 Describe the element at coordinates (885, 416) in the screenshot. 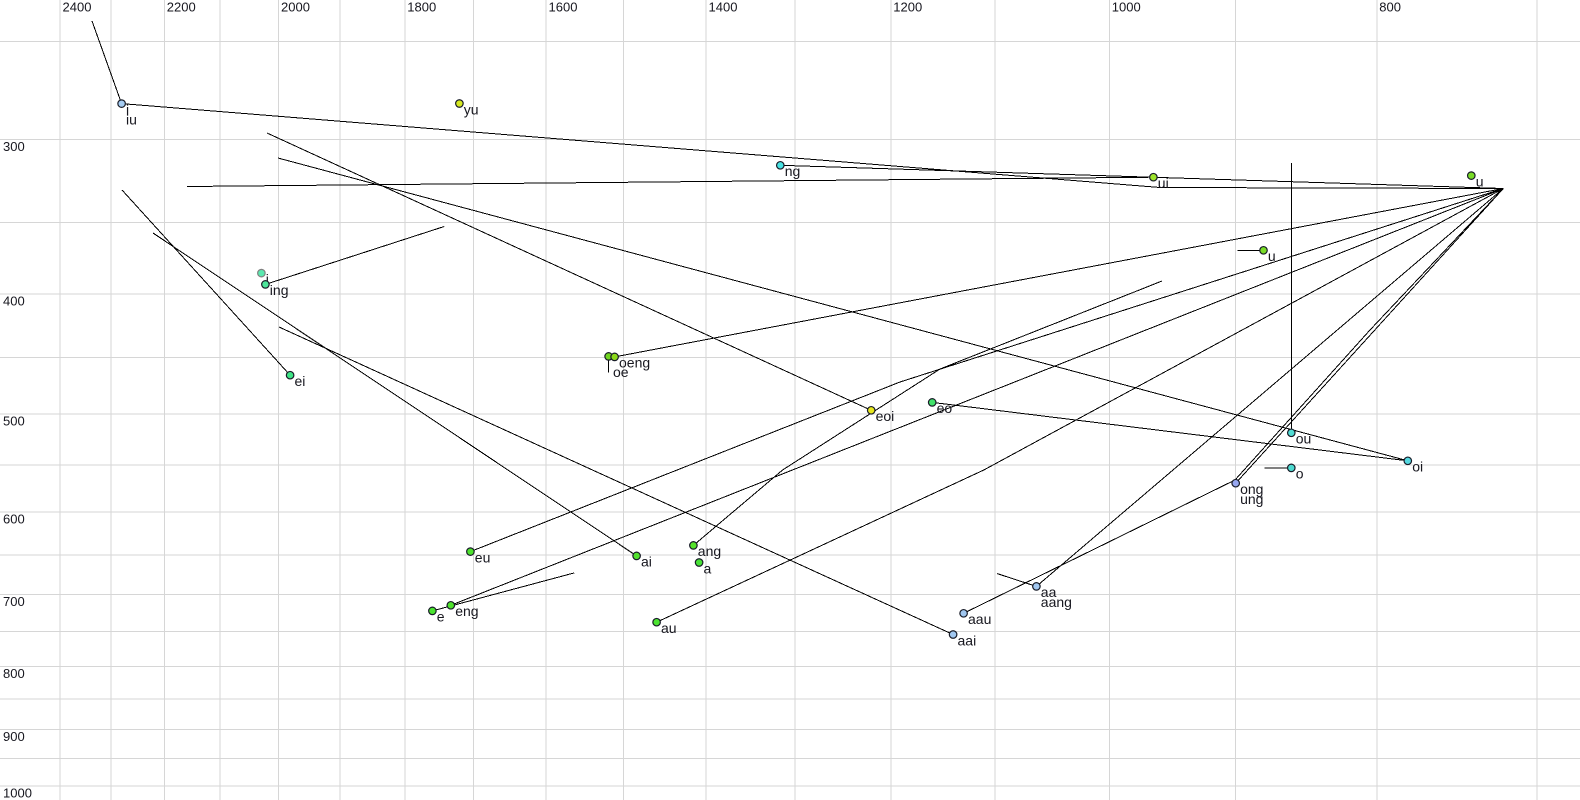

I see `svg-text: eoi` at that location.